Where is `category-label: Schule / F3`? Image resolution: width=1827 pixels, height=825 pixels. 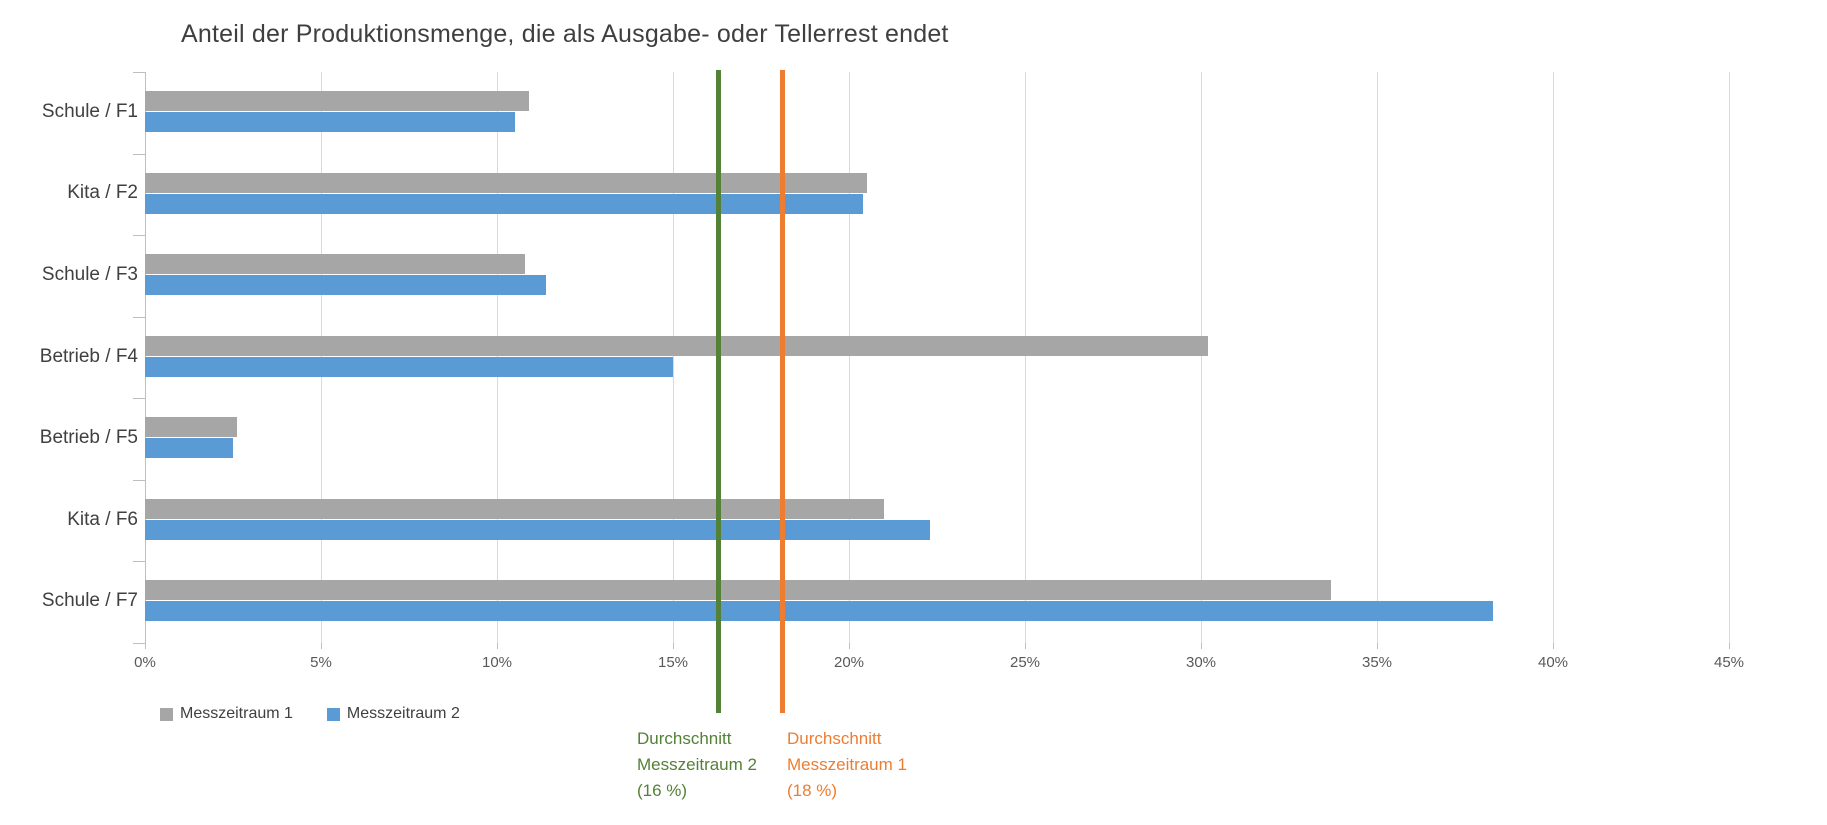
category-label: Schule / F3 is located at coordinates (89, 274).